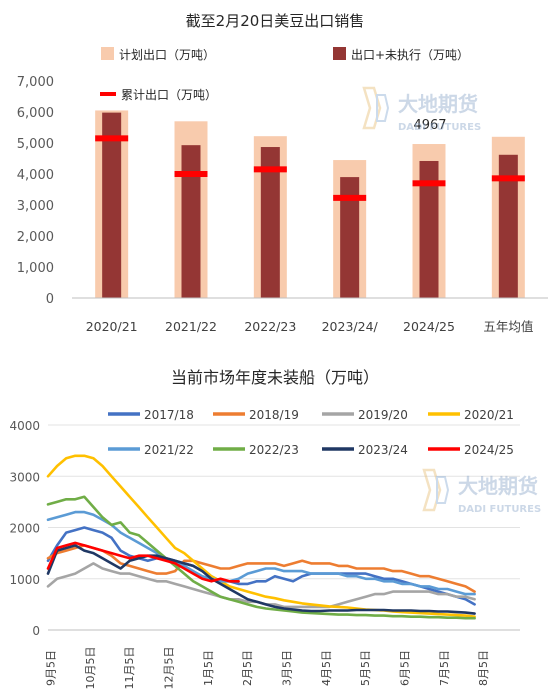 This screenshot has height=700, width=550. Describe the element at coordinates (383, 108) in the screenshot. I see `dadi-logo-mark-icon` at that location.